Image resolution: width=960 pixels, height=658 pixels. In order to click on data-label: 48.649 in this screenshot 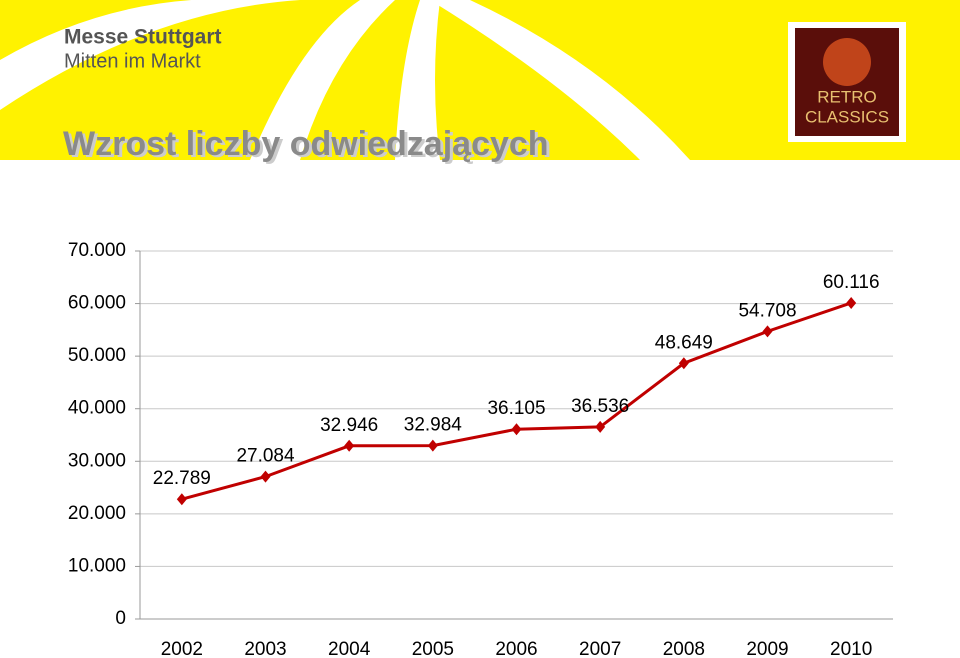, I will do `click(684, 342)`.